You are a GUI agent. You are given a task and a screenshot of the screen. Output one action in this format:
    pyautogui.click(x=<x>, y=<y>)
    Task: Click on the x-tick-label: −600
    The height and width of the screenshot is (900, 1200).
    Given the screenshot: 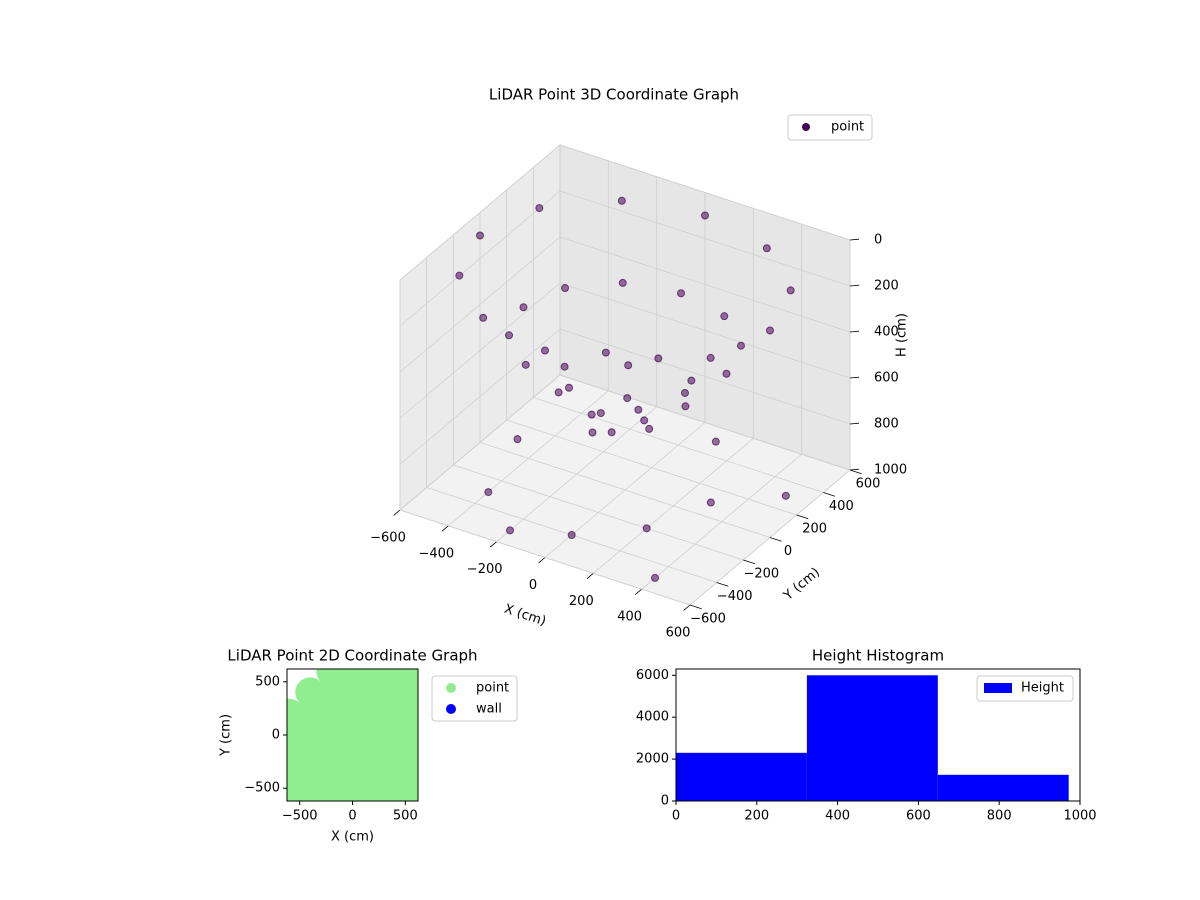 What is the action you would take?
    pyautogui.click(x=388, y=538)
    